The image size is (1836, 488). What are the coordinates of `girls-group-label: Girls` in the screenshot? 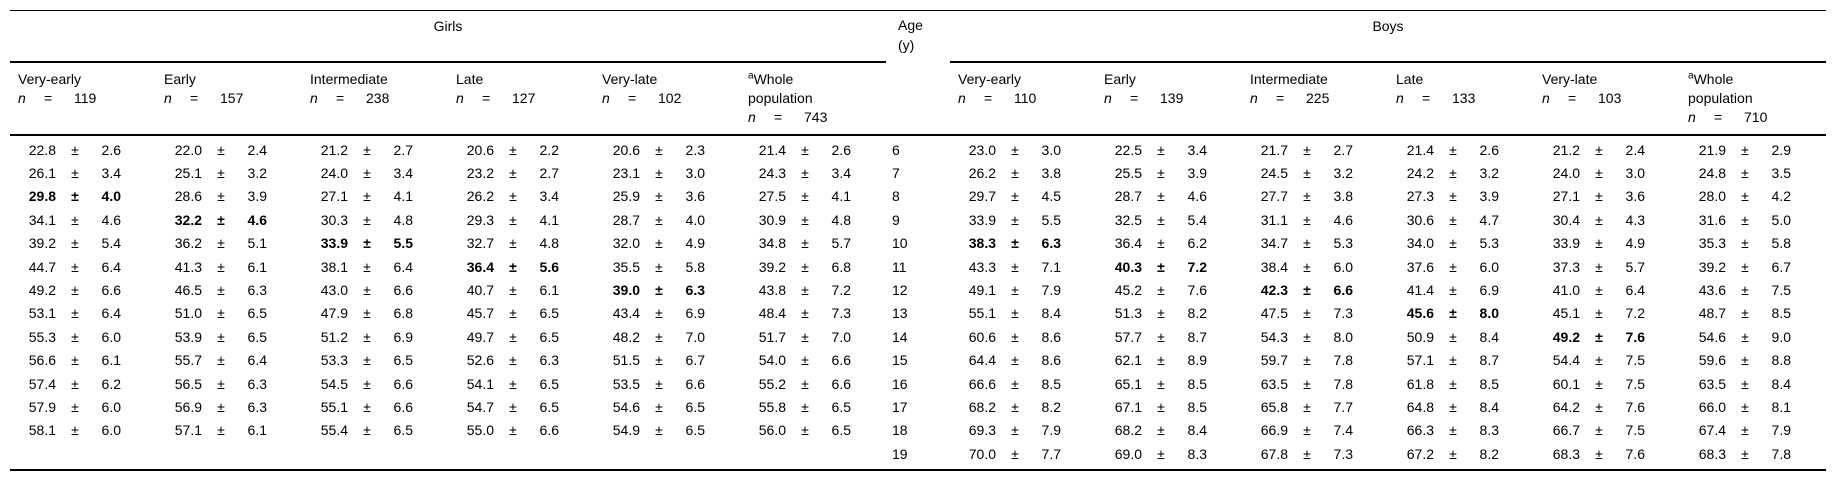 It's located at (448, 26).